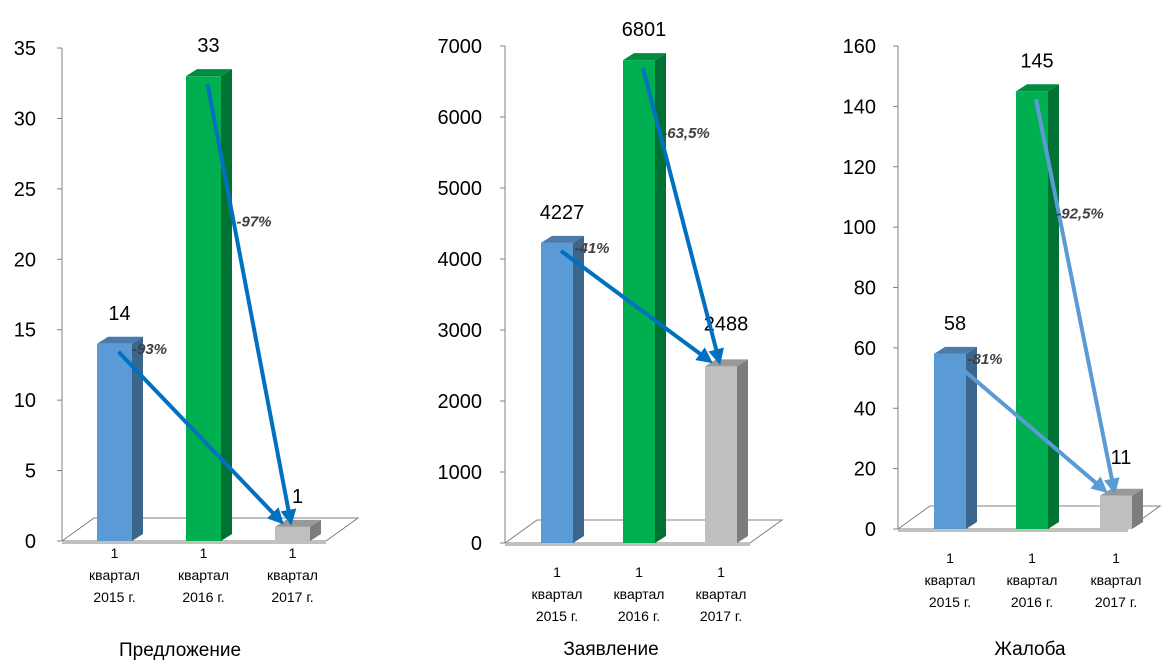  I want to click on y-tick-label: 1000, so click(460, 473).